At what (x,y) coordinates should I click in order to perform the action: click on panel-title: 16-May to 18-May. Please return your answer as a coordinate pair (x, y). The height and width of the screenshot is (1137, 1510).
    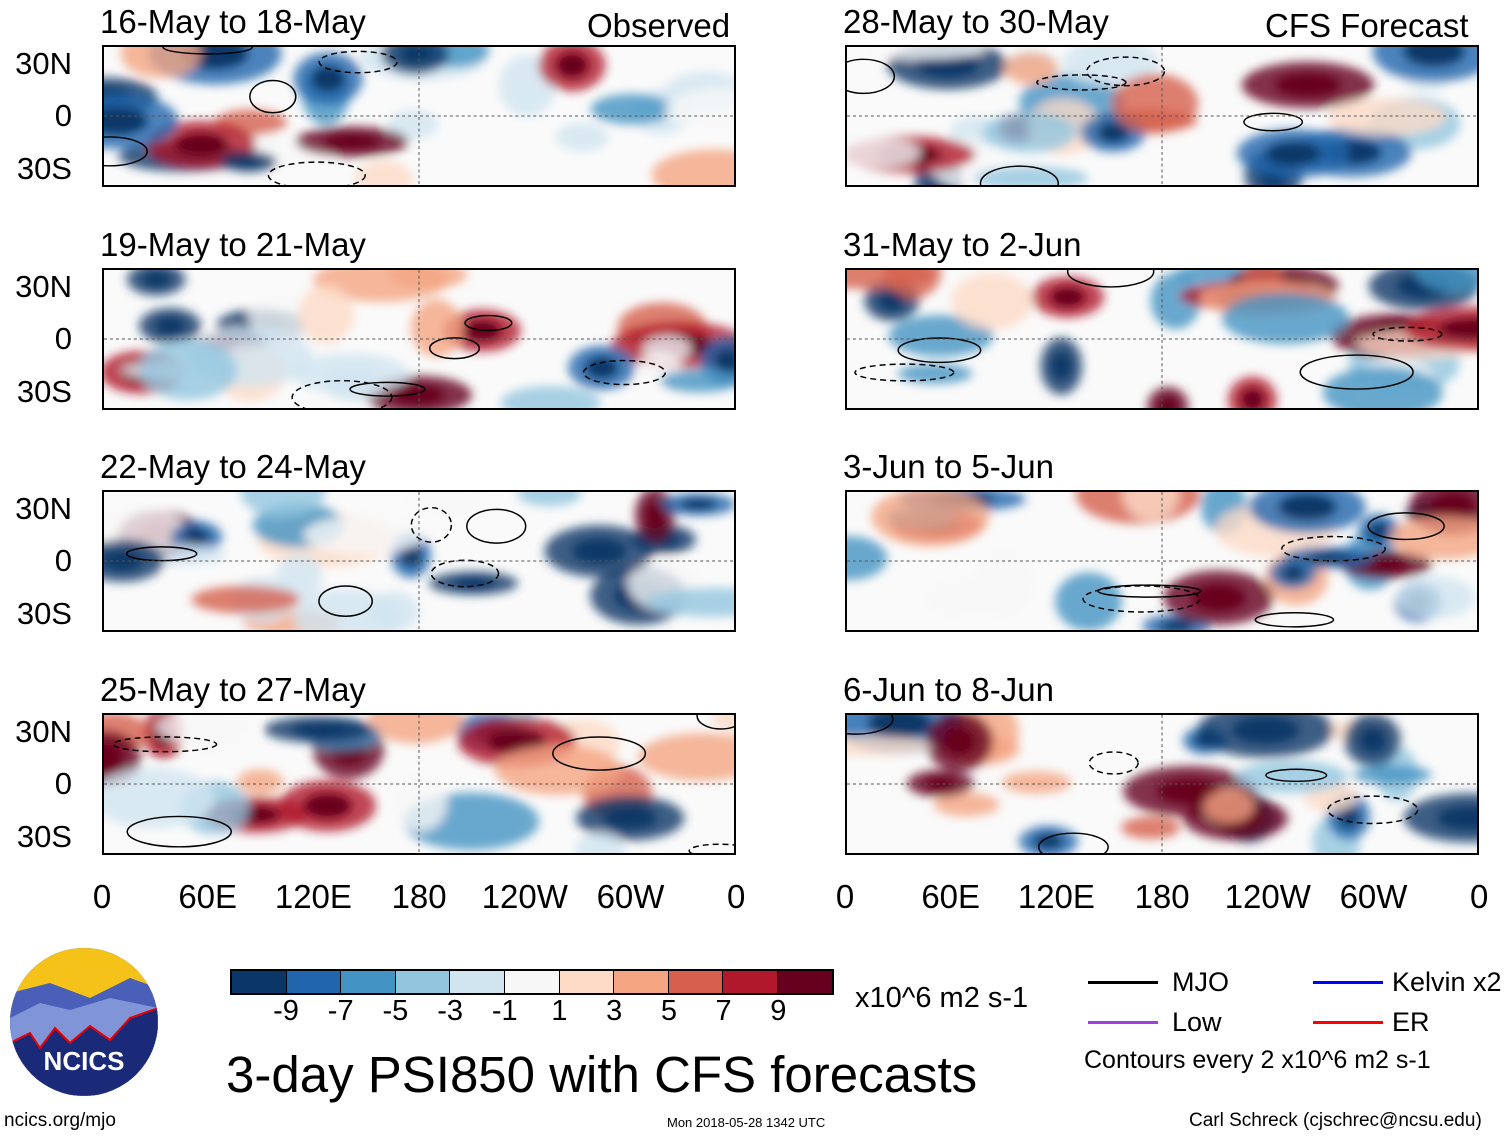
    Looking at the image, I should click on (233, 21).